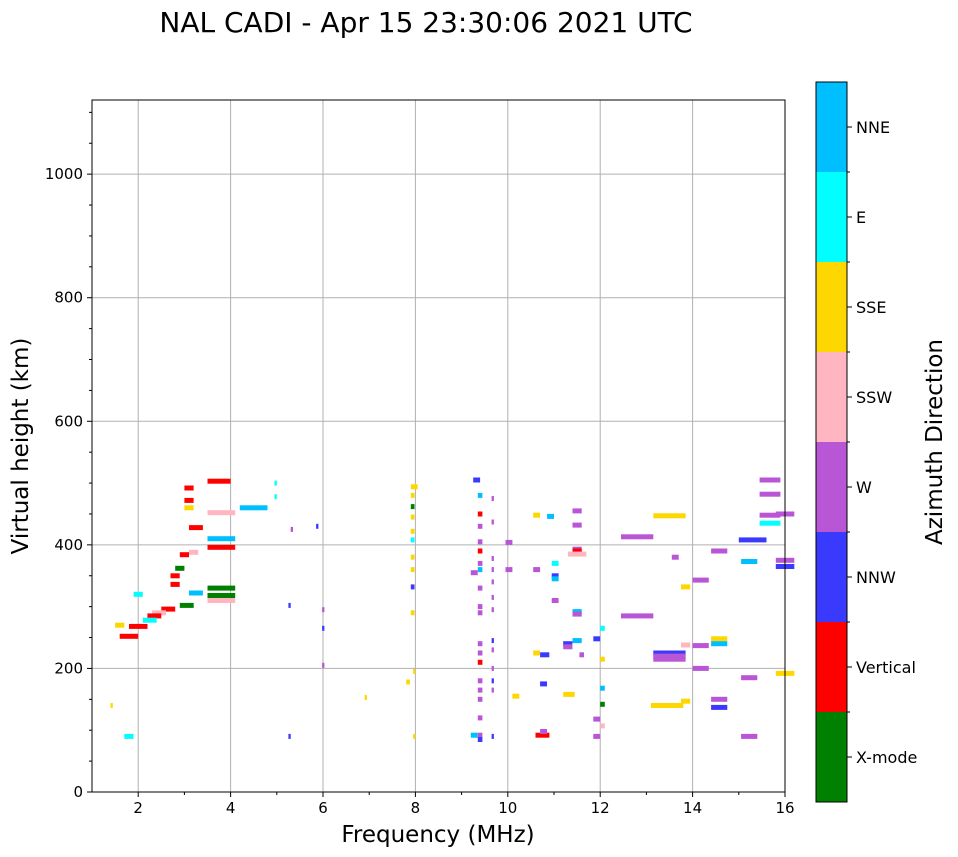 The width and height of the screenshot is (958, 857). Describe the element at coordinates (437, 835) in the screenshot. I see `x-axis-title: Frequency (MHz)` at that location.